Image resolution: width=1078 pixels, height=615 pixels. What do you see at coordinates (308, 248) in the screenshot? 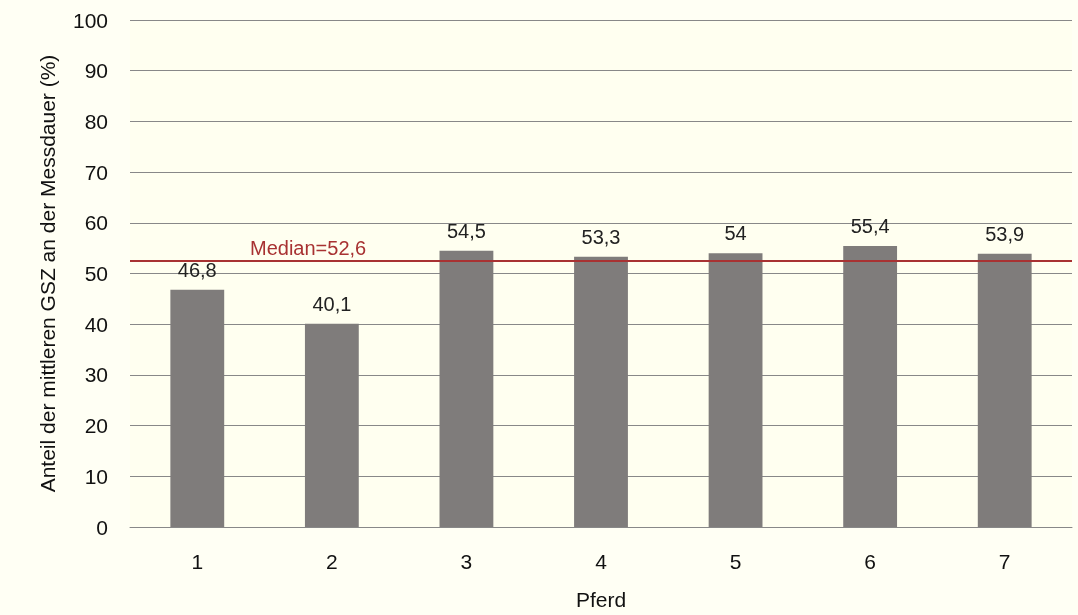
I see `ref-line-label: Median=52,6` at bounding box center [308, 248].